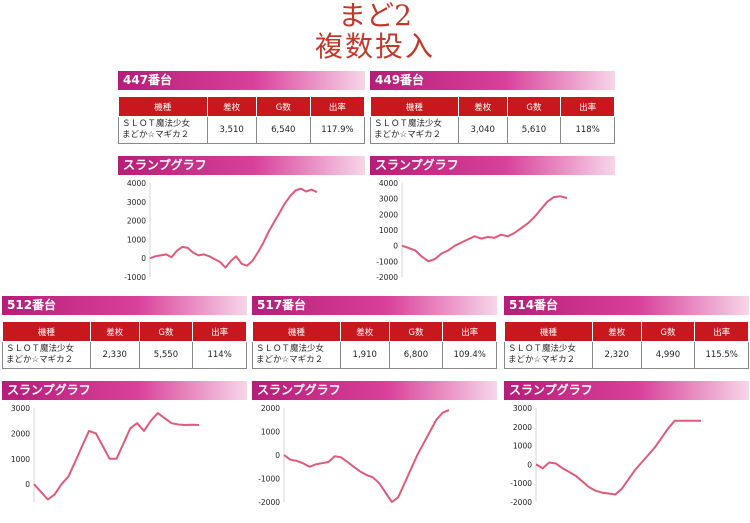  I want to click on machine-number-header: 447番台, so click(241, 80).